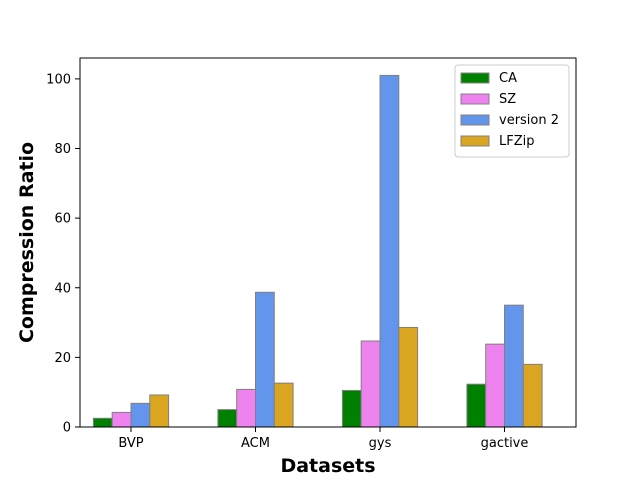 This screenshot has height=480, width=640. What do you see at coordinates (62, 288) in the screenshot?
I see `y-tick-label: 40` at bounding box center [62, 288].